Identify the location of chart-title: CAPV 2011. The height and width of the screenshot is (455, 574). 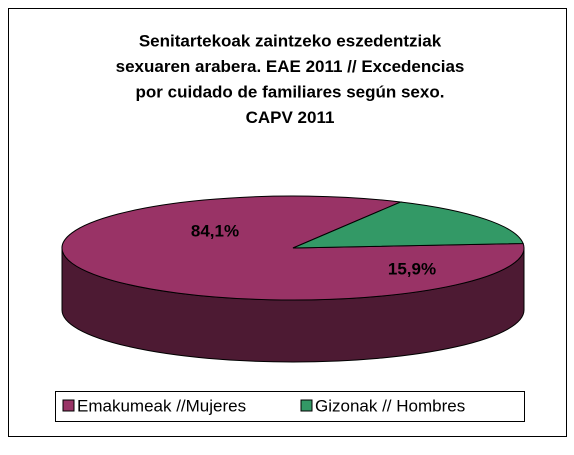
(290, 117).